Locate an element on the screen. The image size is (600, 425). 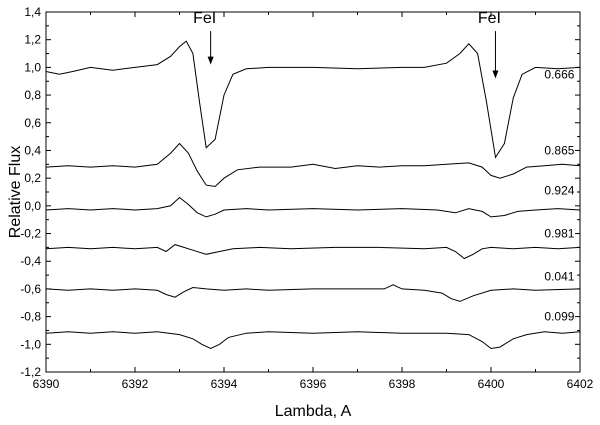
series-phase-label: 0.981 is located at coordinates (559, 234).